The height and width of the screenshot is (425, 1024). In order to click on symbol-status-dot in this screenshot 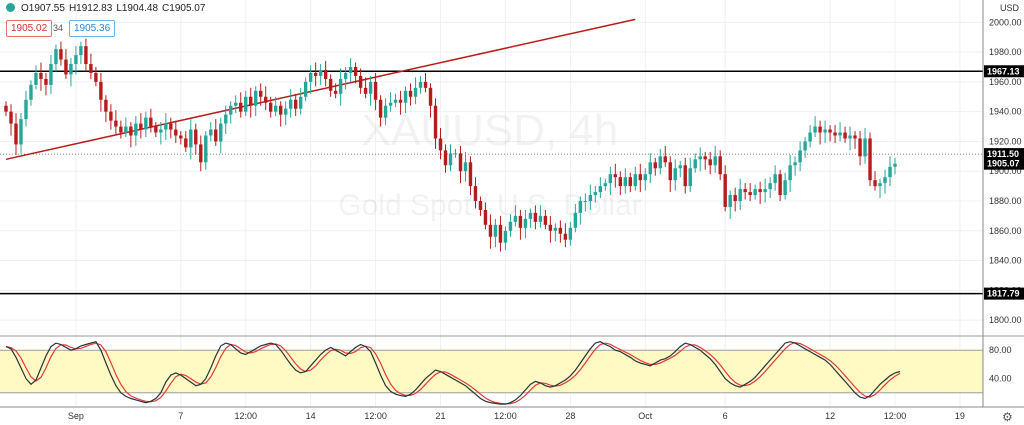, I will do `click(10, 7)`.